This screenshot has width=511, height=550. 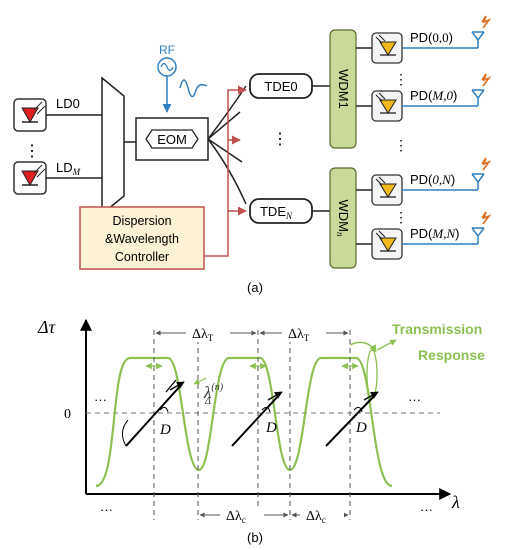 I want to click on ld-ellipsis: ⋮, so click(x=32, y=151).